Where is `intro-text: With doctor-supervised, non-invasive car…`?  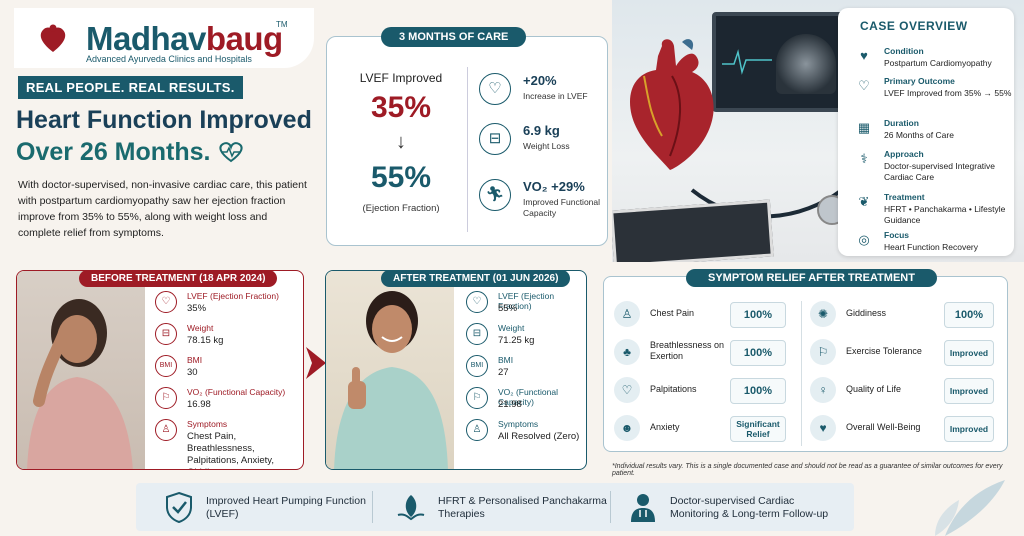 intro-text: With doctor-supervised, non-invasive car… is located at coordinates (162, 209).